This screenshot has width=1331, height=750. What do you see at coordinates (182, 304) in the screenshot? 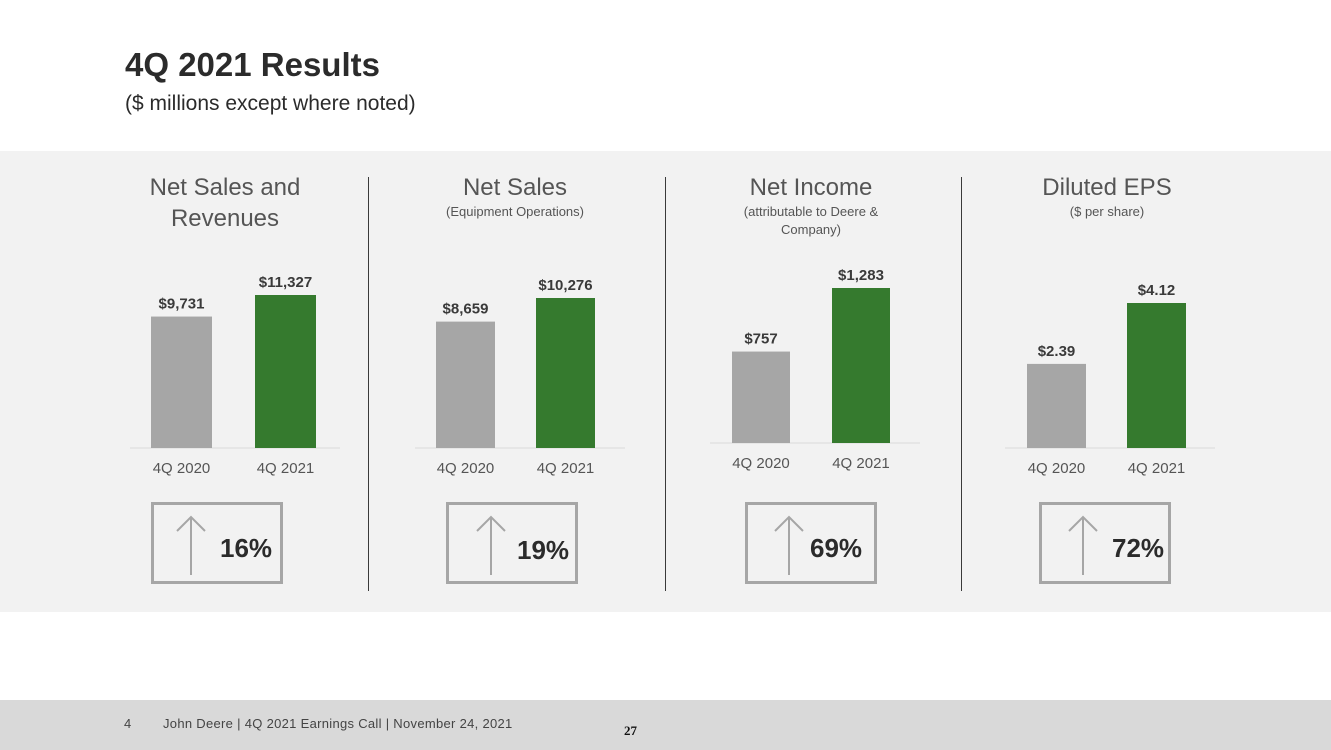
I see `data-label: $9,731` at bounding box center [182, 304].